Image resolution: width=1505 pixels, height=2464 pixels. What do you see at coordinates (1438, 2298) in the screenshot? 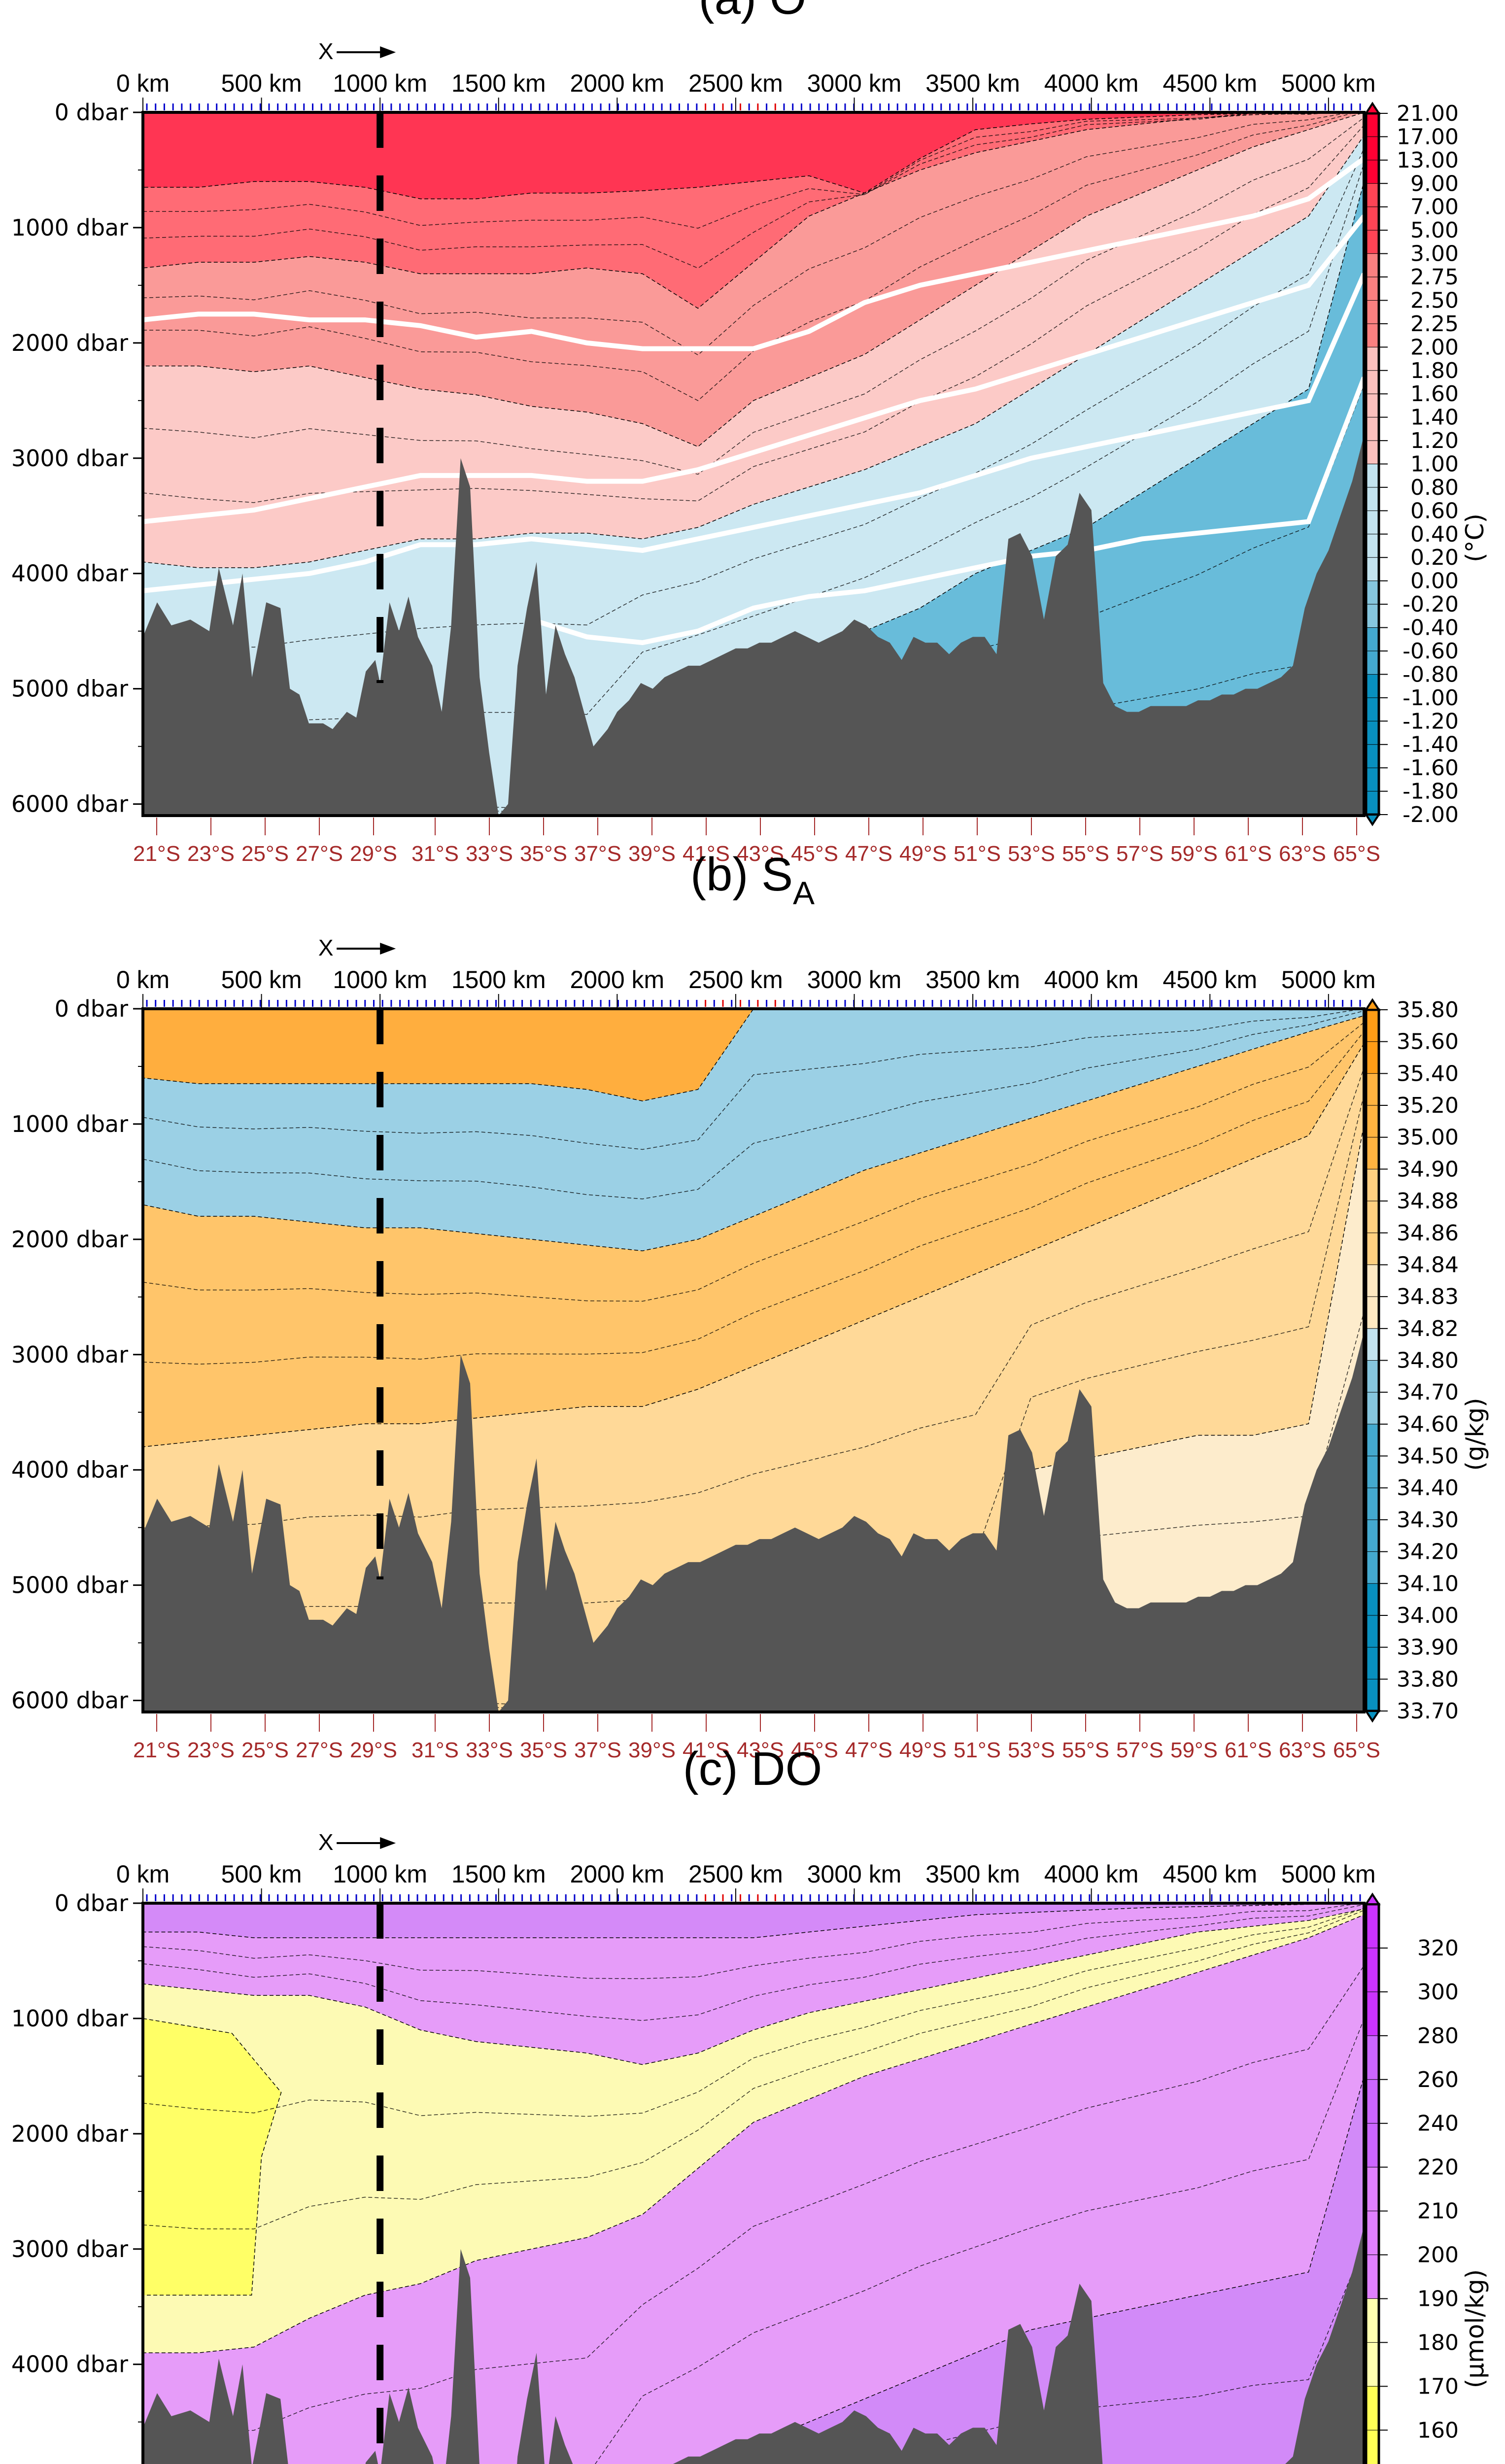
I see `colorbar-tick-label: 190` at bounding box center [1438, 2298].